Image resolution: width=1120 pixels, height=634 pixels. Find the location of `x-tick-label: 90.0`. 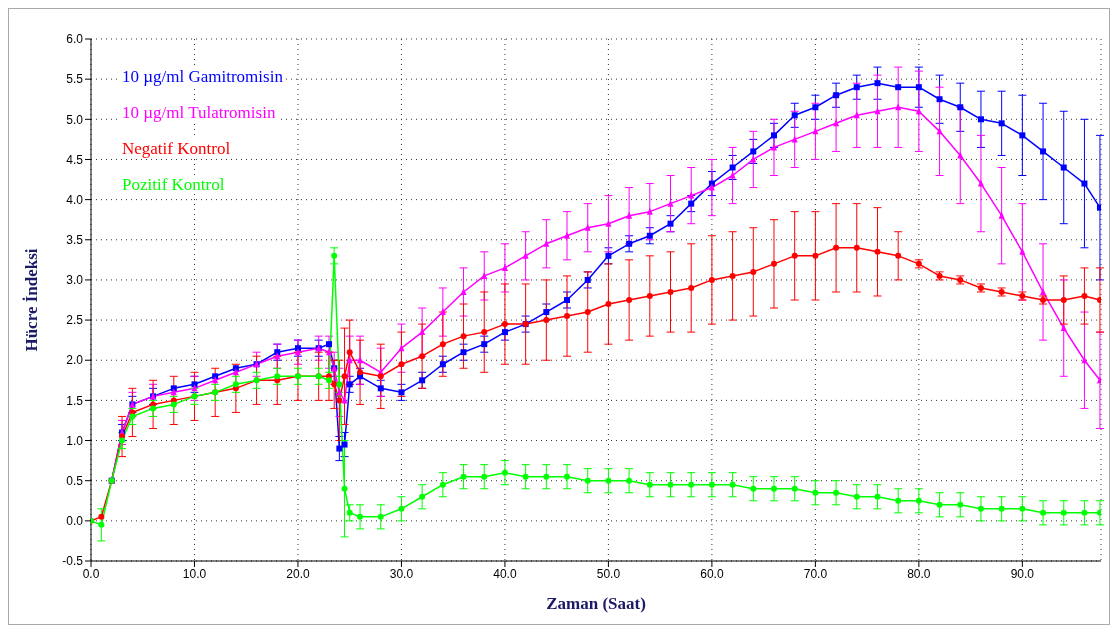

x-tick-label: 90.0 is located at coordinates (1022, 573).